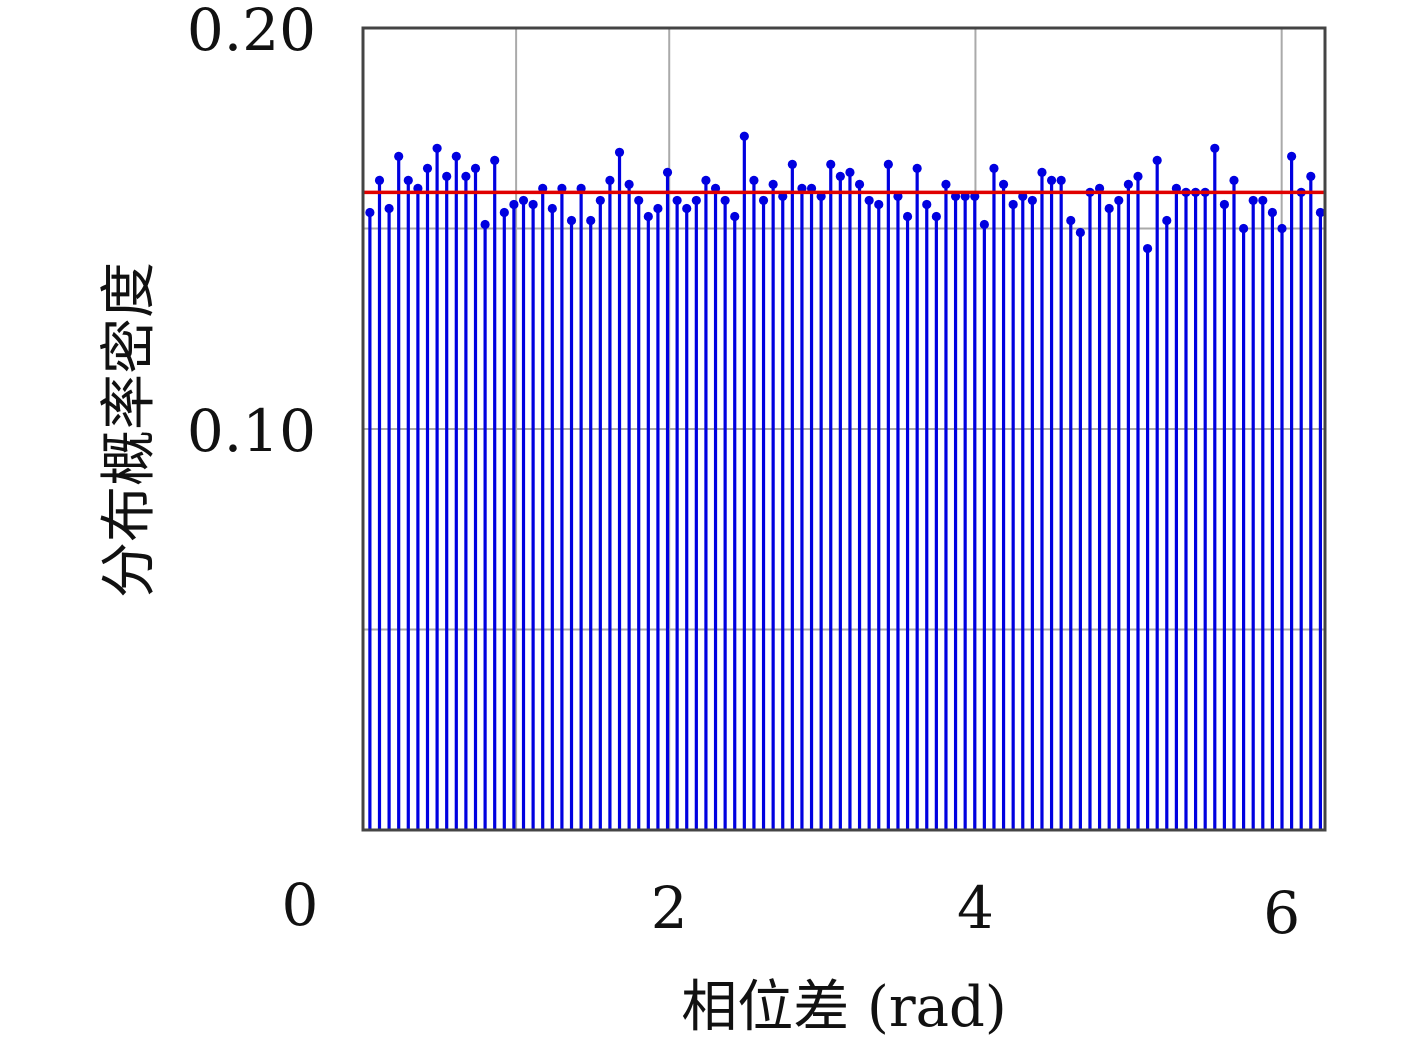 Image resolution: width=1417 pixels, height=1051 pixels. Describe the element at coordinates (129, 430) in the screenshot. I see `y-axis-title: 分布概率密度` at that location.